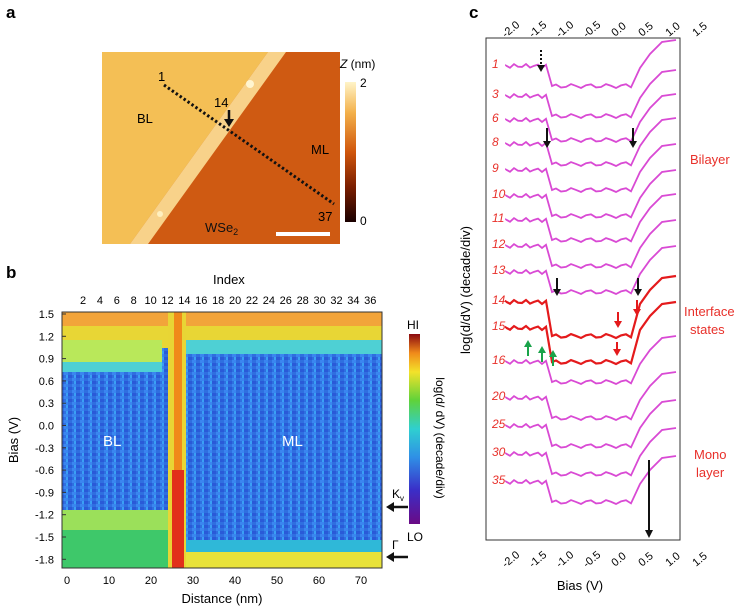  I want to click on bias-tick-label: -1.2, so click(44, 516).